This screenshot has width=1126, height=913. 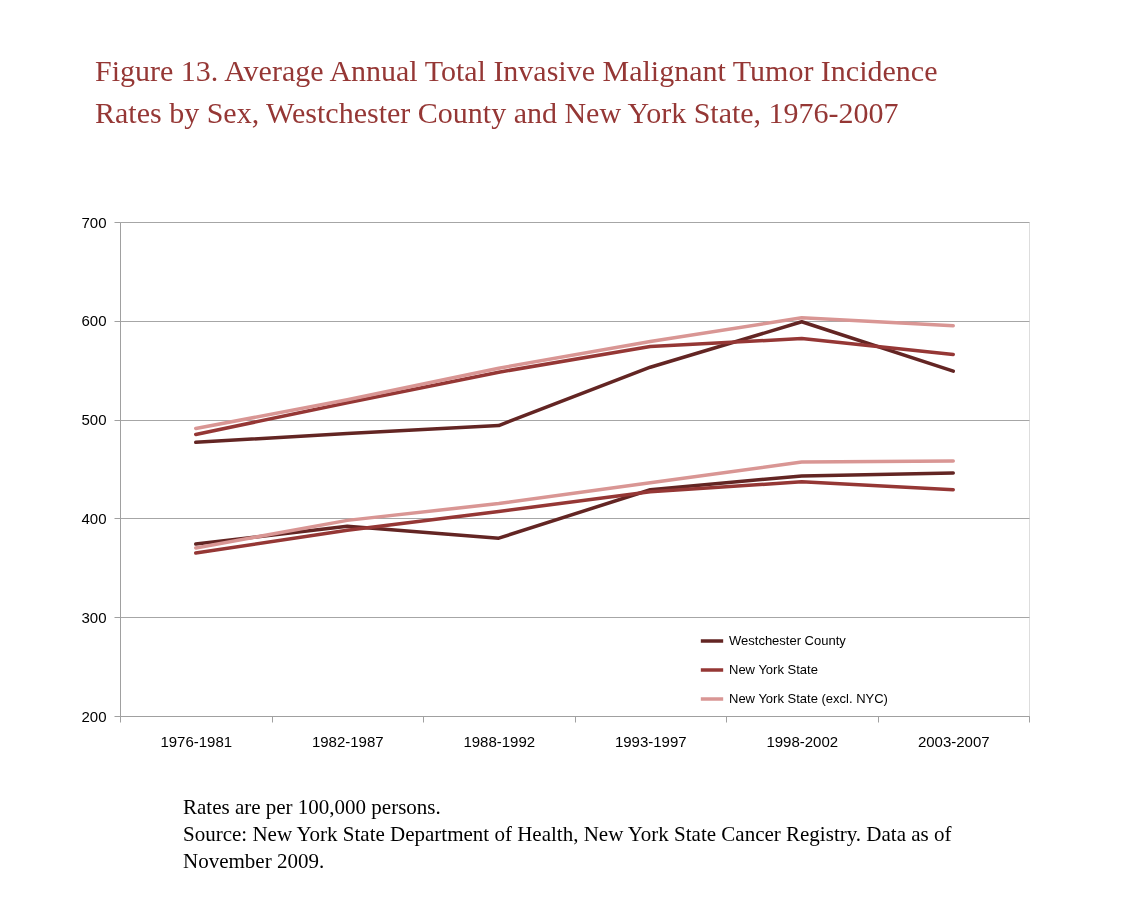 I want to click on legend-label: New York State, so click(x=773, y=669).